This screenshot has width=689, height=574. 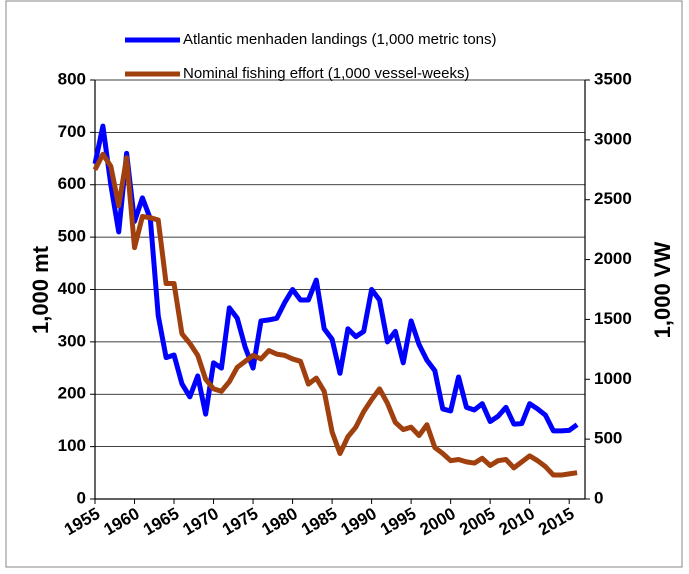 I want to click on y-tick-label: 0, so click(x=81, y=497).